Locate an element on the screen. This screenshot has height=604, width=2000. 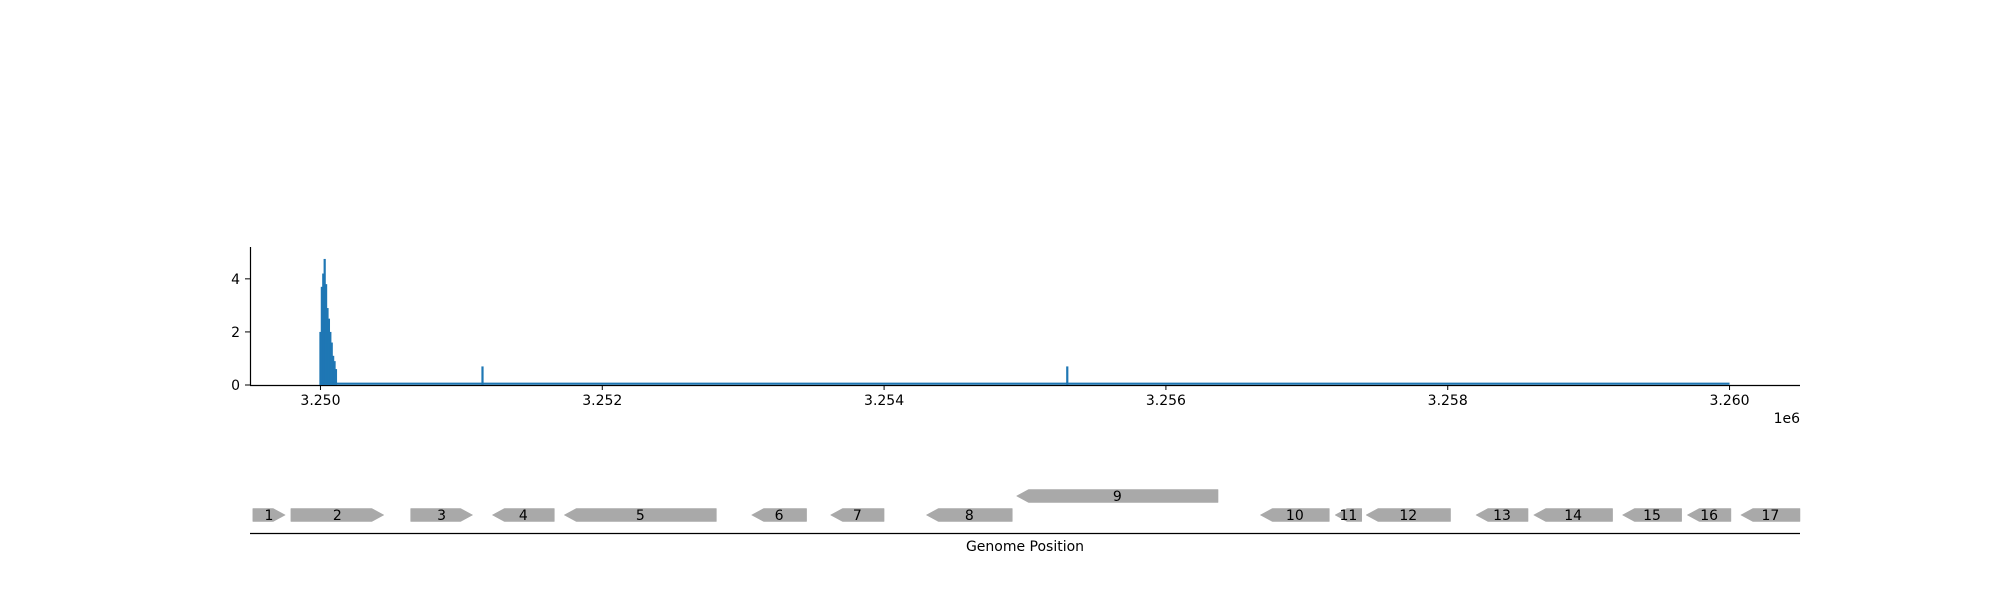
y-tick-label: 2 is located at coordinates (235, 333).